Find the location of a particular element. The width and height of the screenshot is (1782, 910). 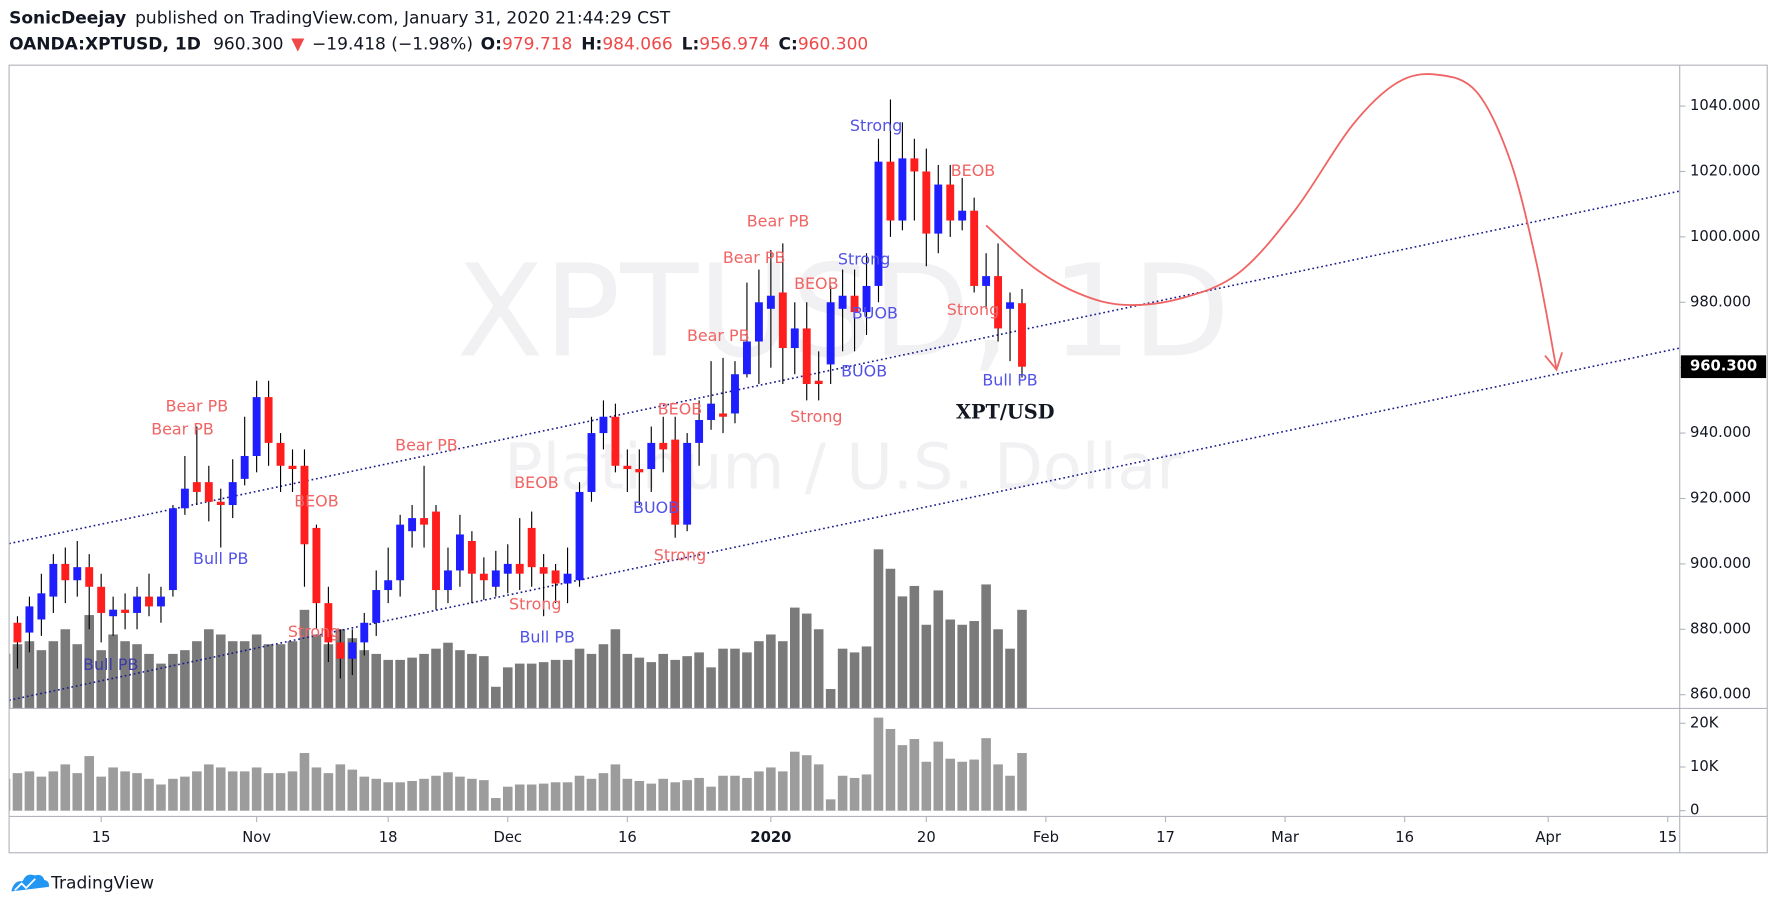

time-tick-label: Mar is located at coordinates (1285, 837).